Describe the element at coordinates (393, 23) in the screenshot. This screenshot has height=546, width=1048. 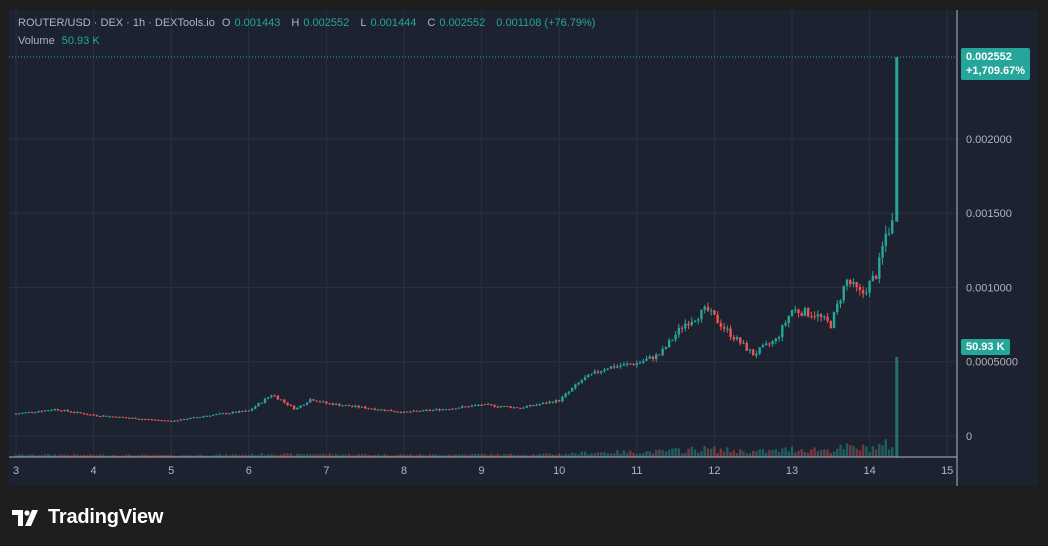
I see `low-value: 0.001444` at that location.